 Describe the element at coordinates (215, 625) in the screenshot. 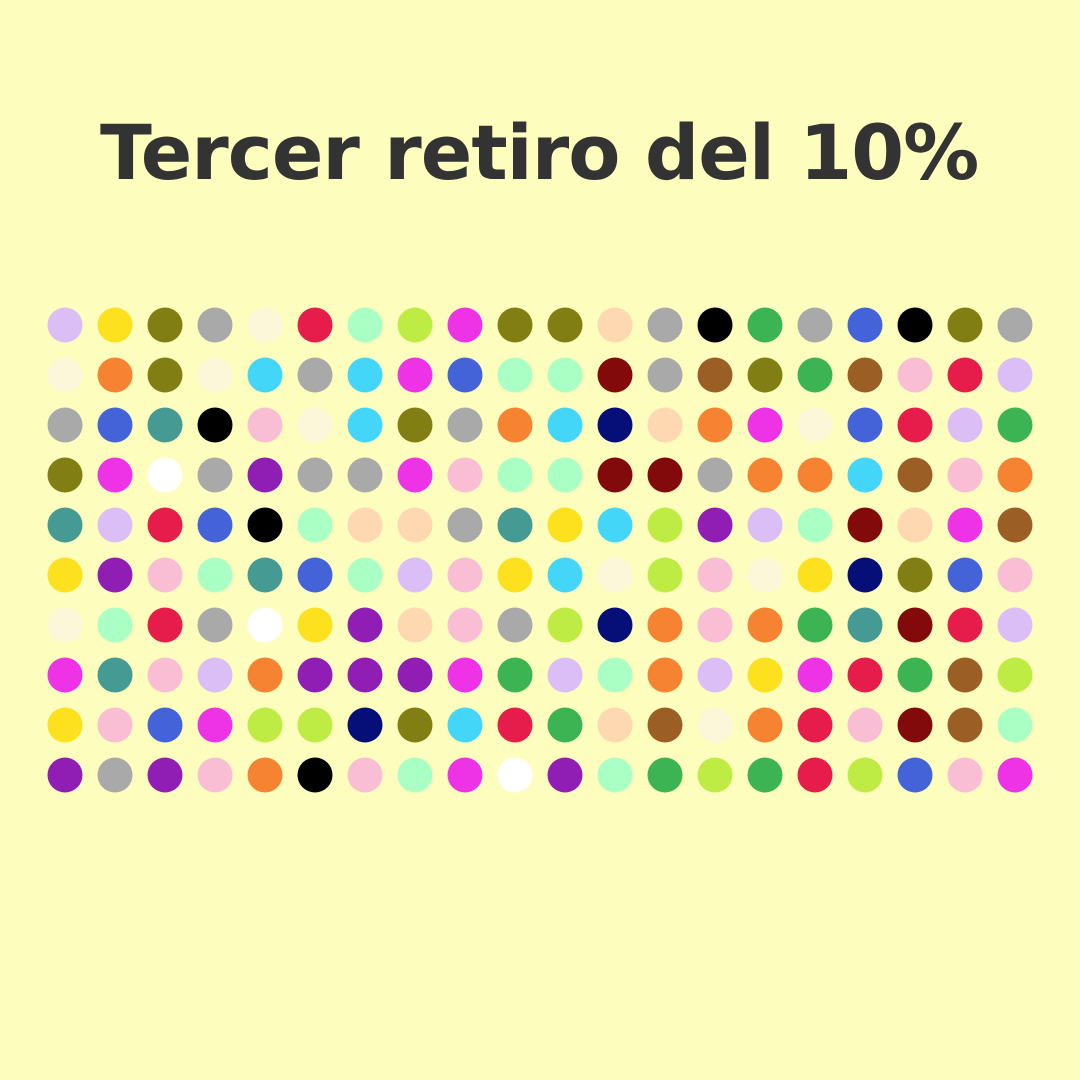

I see `dot-r7-c4` at that location.